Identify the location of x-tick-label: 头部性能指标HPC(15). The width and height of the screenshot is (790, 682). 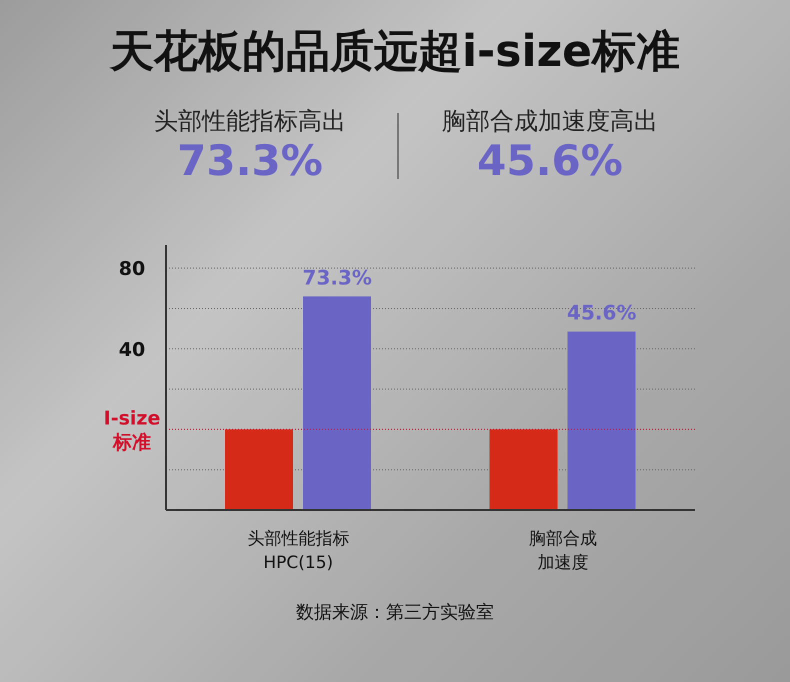
(298, 551).